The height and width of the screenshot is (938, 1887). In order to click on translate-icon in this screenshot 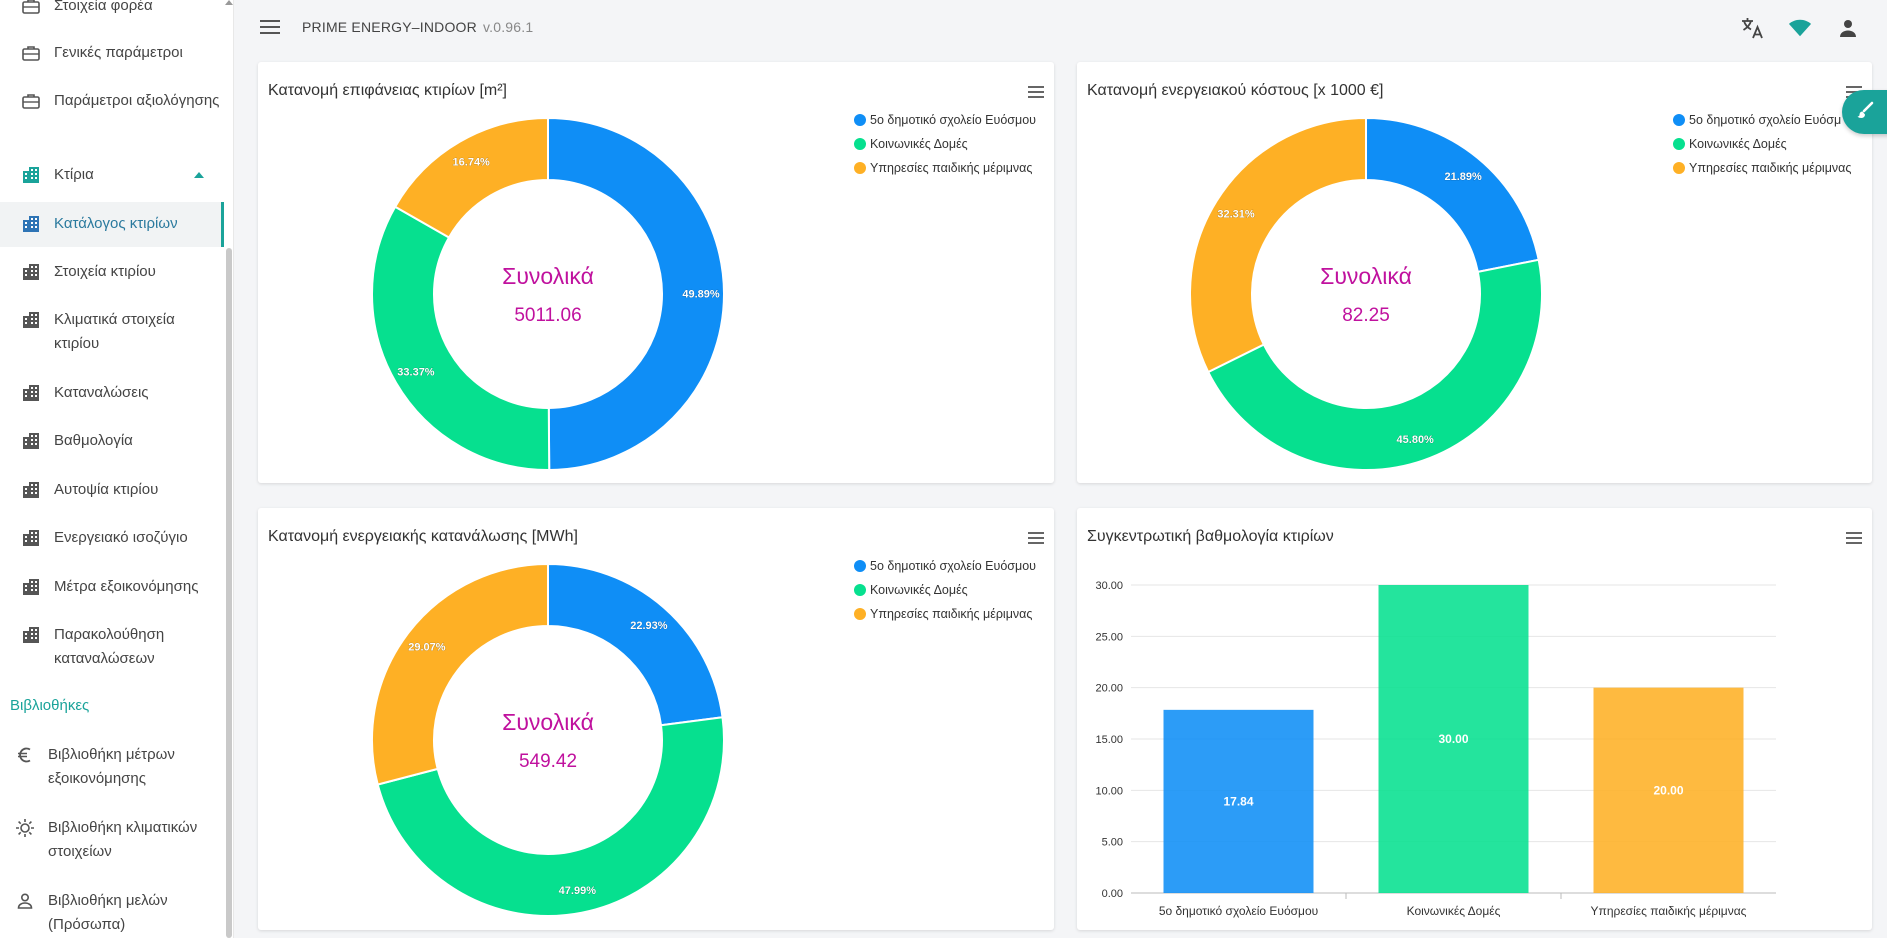, I will do `click(1752, 28)`.